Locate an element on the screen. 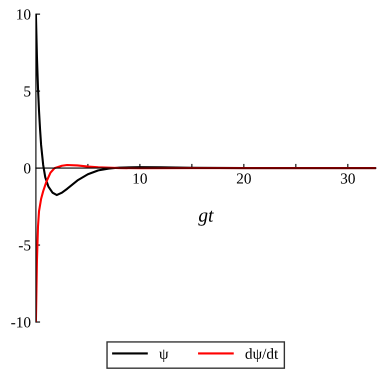 The height and width of the screenshot is (382, 382). legend-label: ψ is located at coordinates (163, 356).